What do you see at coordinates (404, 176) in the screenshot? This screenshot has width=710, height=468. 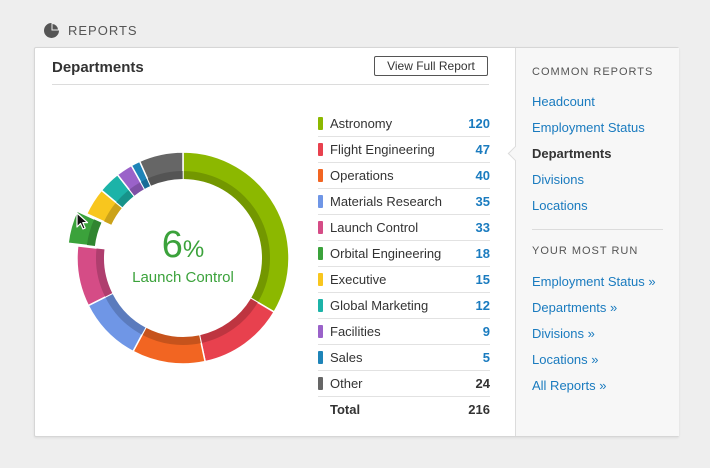 I see `legend-row: Operations 40` at bounding box center [404, 176].